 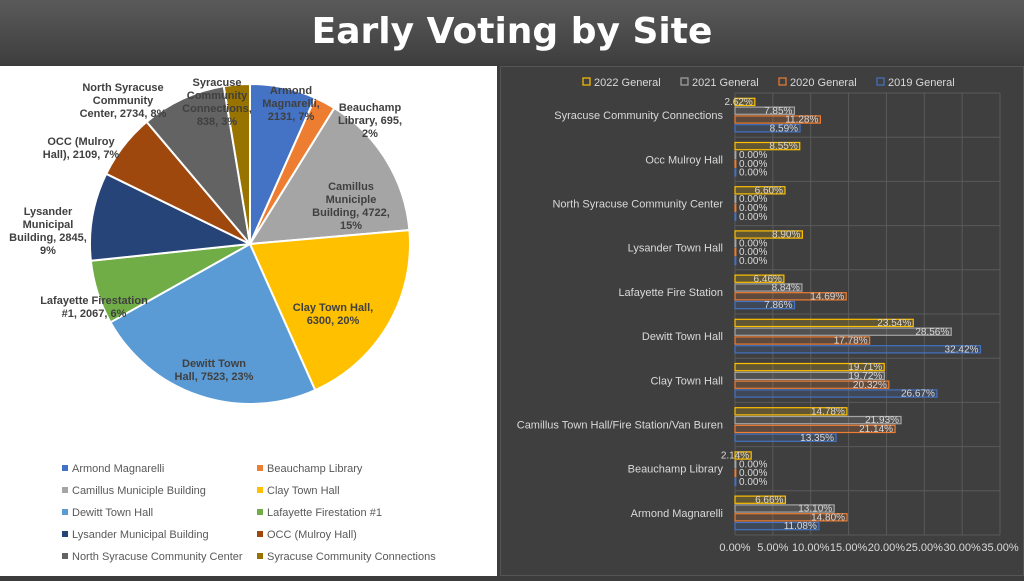 What do you see at coordinates (760, 499) in the screenshot?
I see `bar-2022-general-armond-magnarelli` at bounding box center [760, 499].